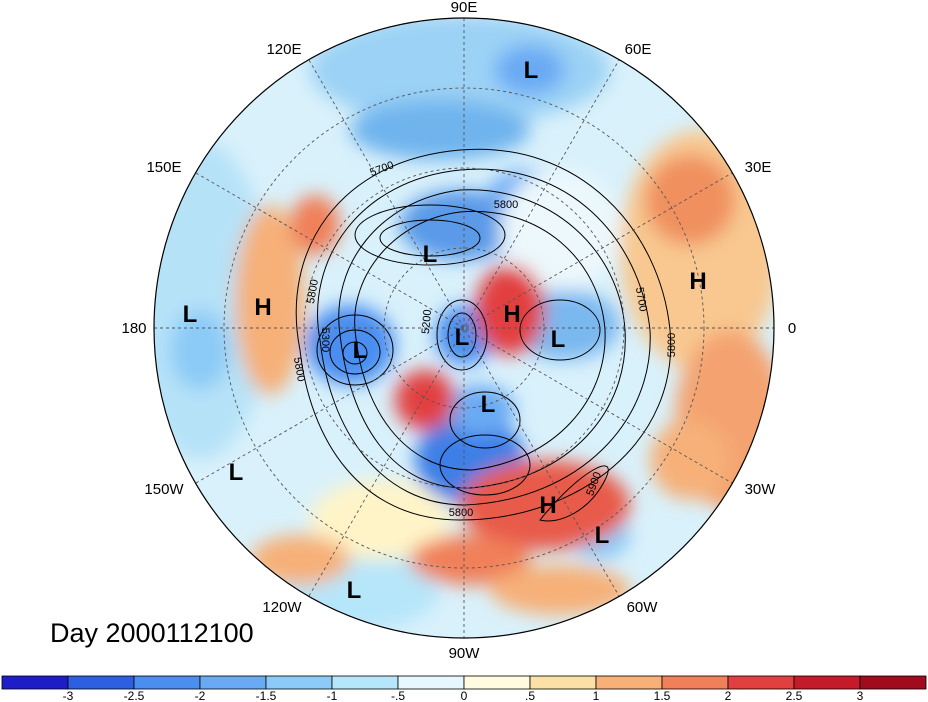 This screenshot has height=702, width=928. What do you see at coordinates (794, 695) in the screenshot?
I see `colorbar-tick-label: 2.5` at bounding box center [794, 695].